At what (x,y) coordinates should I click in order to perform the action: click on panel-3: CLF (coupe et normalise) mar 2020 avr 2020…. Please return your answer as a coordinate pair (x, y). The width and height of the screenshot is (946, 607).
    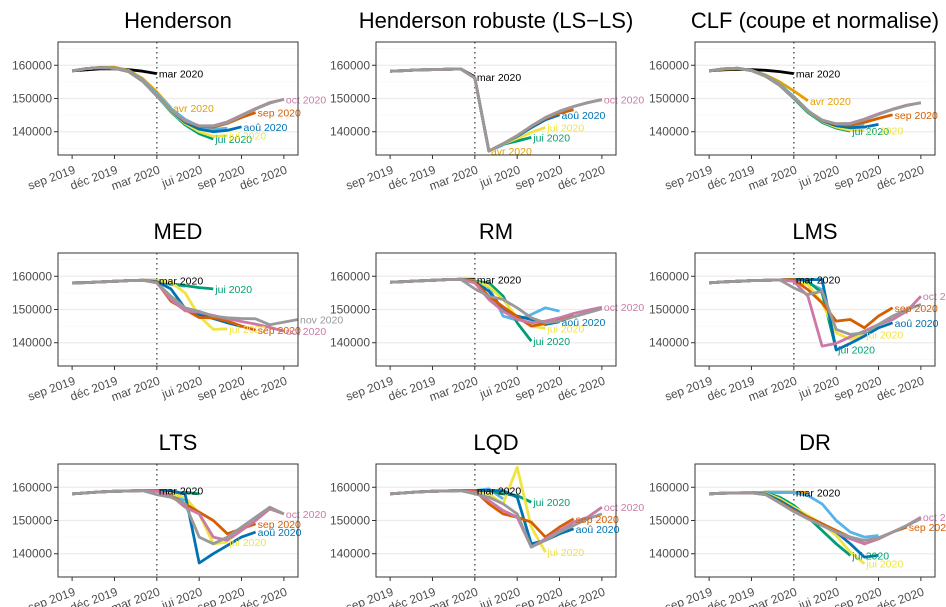
    Looking at the image, I should click on (794, 100).